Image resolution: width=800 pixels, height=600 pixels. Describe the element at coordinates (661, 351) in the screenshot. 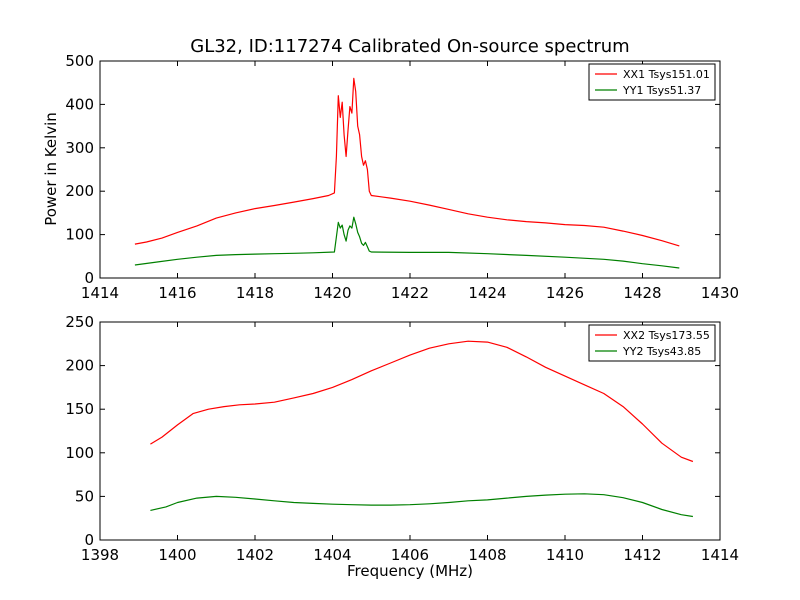

I see `bottom-legend-label: YY2 Tsys43.85` at that location.